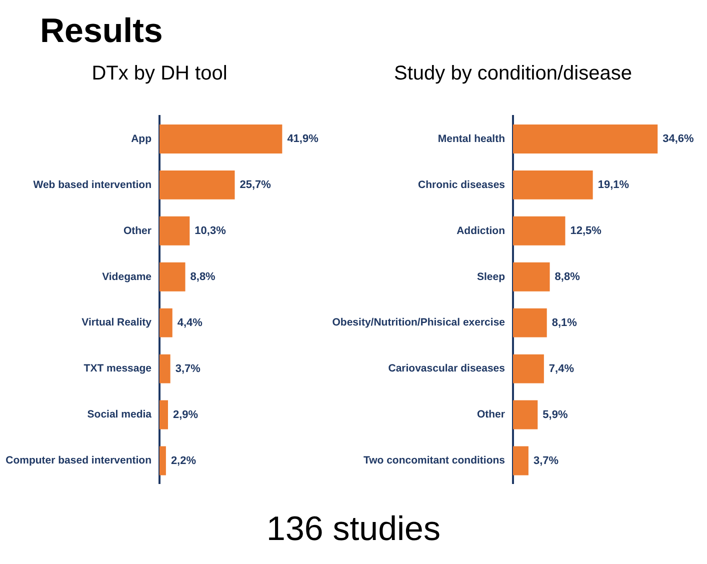 This screenshot has width=707, height=564. I want to click on data-label: 12,5%, so click(586, 230).